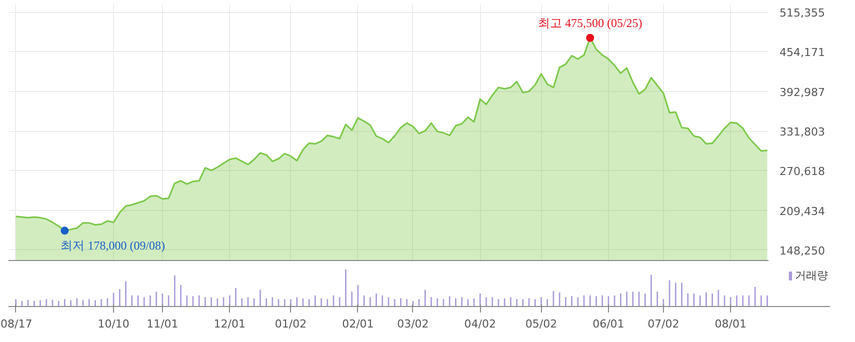 This screenshot has height=342, width=855. Describe the element at coordinates (590, 23) in the screenshot. I see `data-label: 최고 475,500 (05/25)` at that location.